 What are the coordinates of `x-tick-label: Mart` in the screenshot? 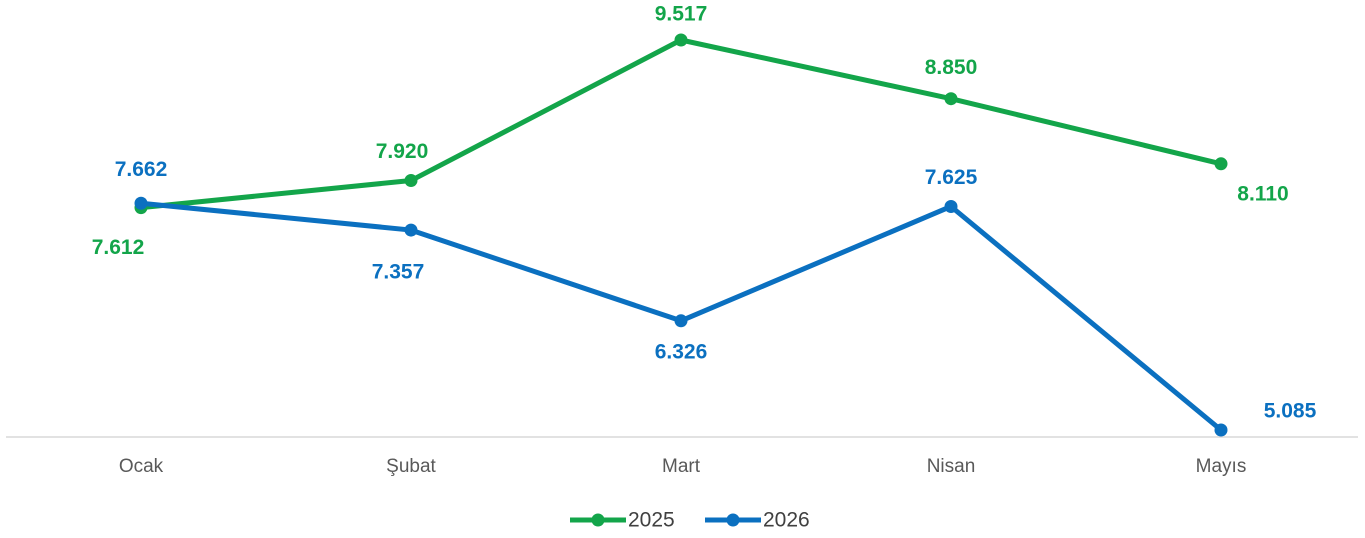 It's located at (681, 466).